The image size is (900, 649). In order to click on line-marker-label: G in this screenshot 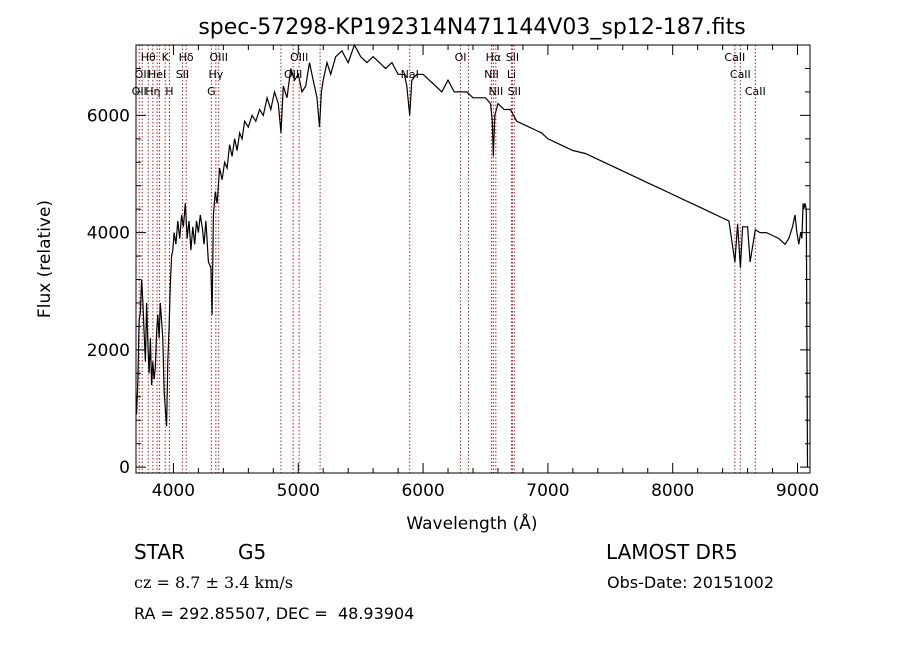, I will do `click(211, 91)`.